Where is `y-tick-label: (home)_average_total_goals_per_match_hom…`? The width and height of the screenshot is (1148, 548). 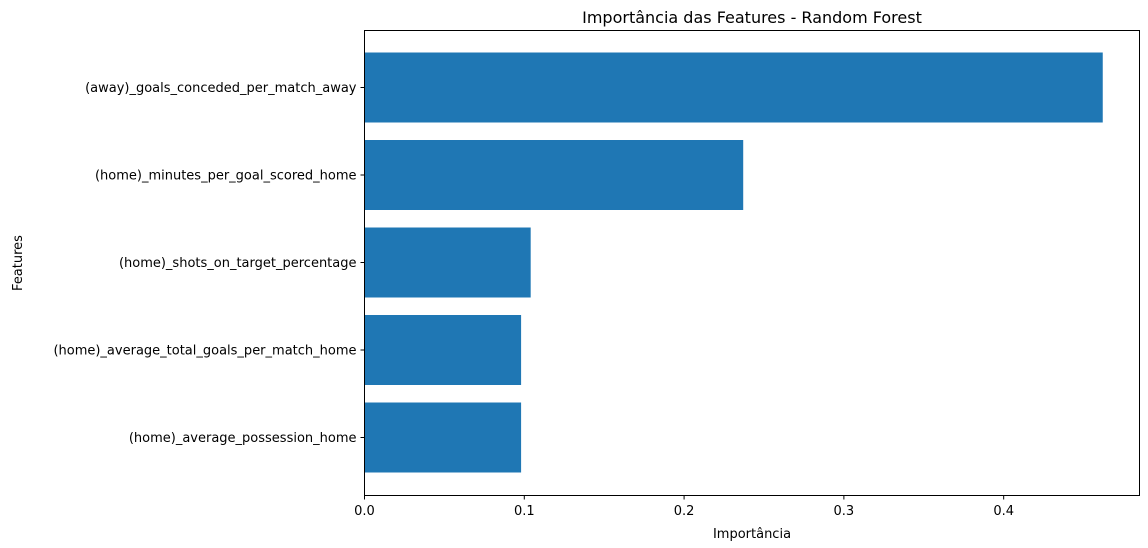
y-tick-label: (home)_average_total_goals_per_match_hom… is located at coordinates (204, 351).